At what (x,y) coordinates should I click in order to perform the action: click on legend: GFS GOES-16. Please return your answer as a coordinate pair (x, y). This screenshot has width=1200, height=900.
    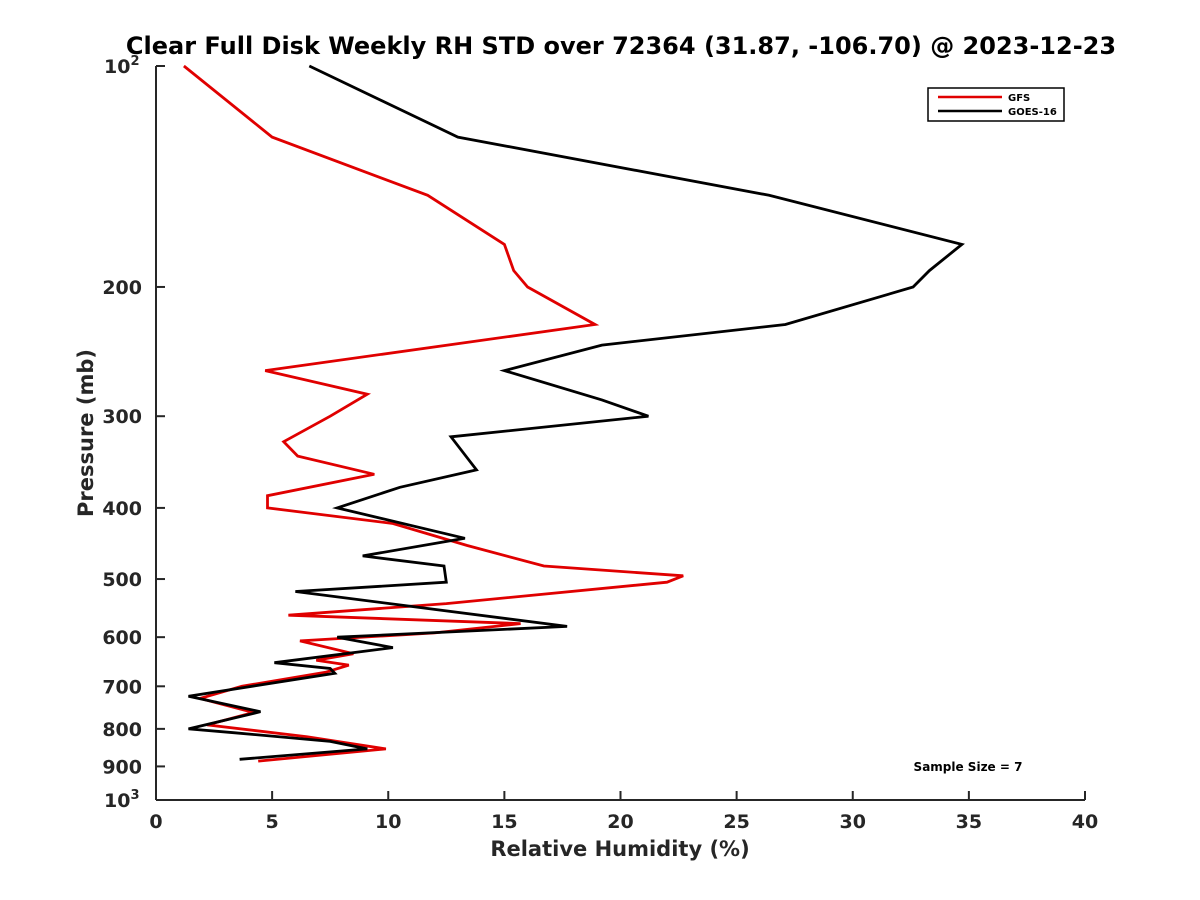
    Looking at the image, I should click on (996, 104).